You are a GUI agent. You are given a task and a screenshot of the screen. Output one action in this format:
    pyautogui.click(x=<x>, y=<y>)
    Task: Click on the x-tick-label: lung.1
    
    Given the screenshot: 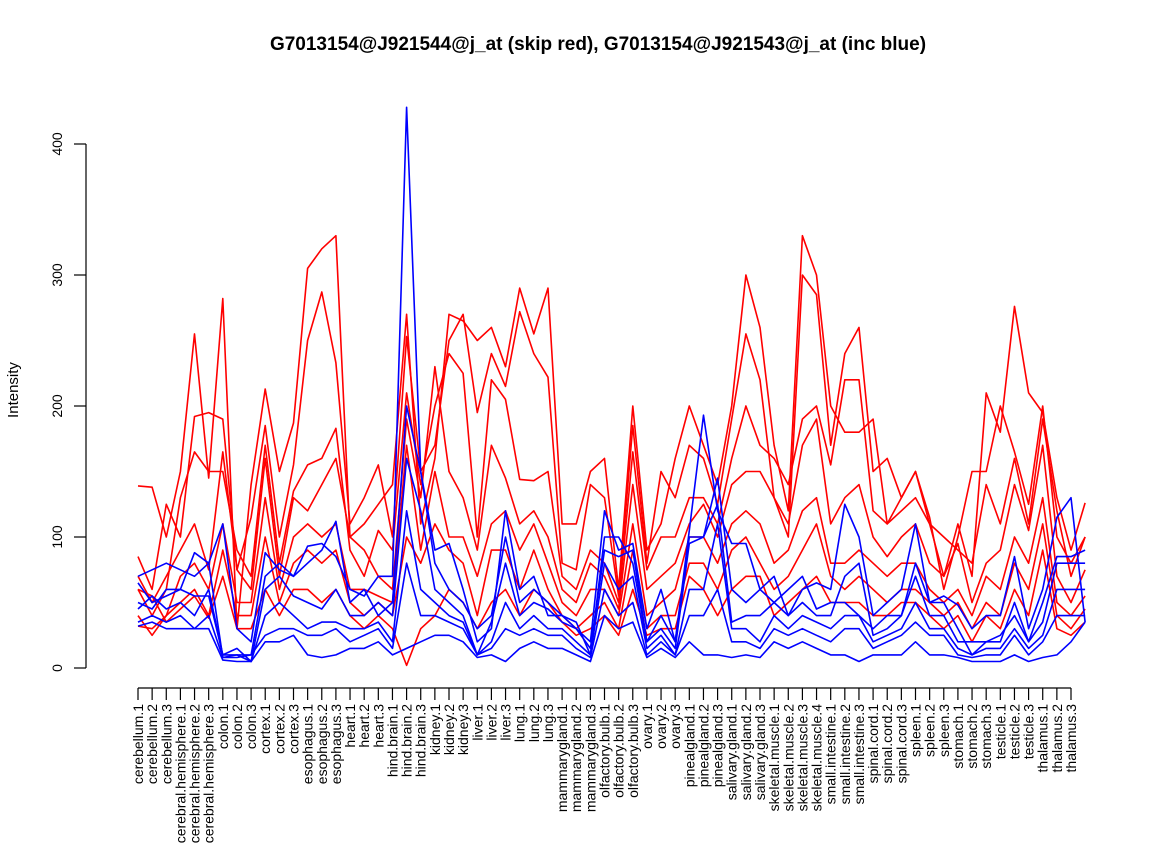 What is the action you would take?
    pyautogui.click(x=520, y=723)
    